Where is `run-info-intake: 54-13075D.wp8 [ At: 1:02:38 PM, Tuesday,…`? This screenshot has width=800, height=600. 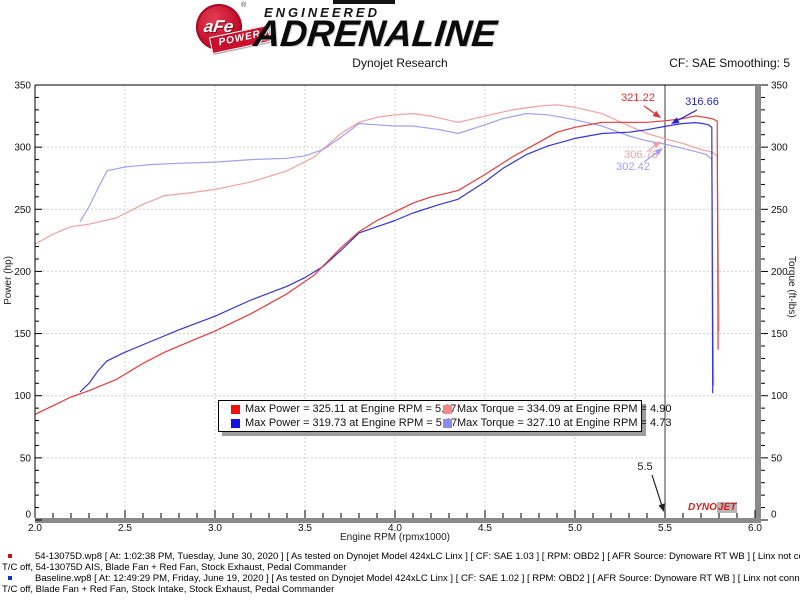
run-info-intake: 54-13075D.wp8 [ At: 1:02:38 PM, Tuesday,… is located at coordinates (400, 562).